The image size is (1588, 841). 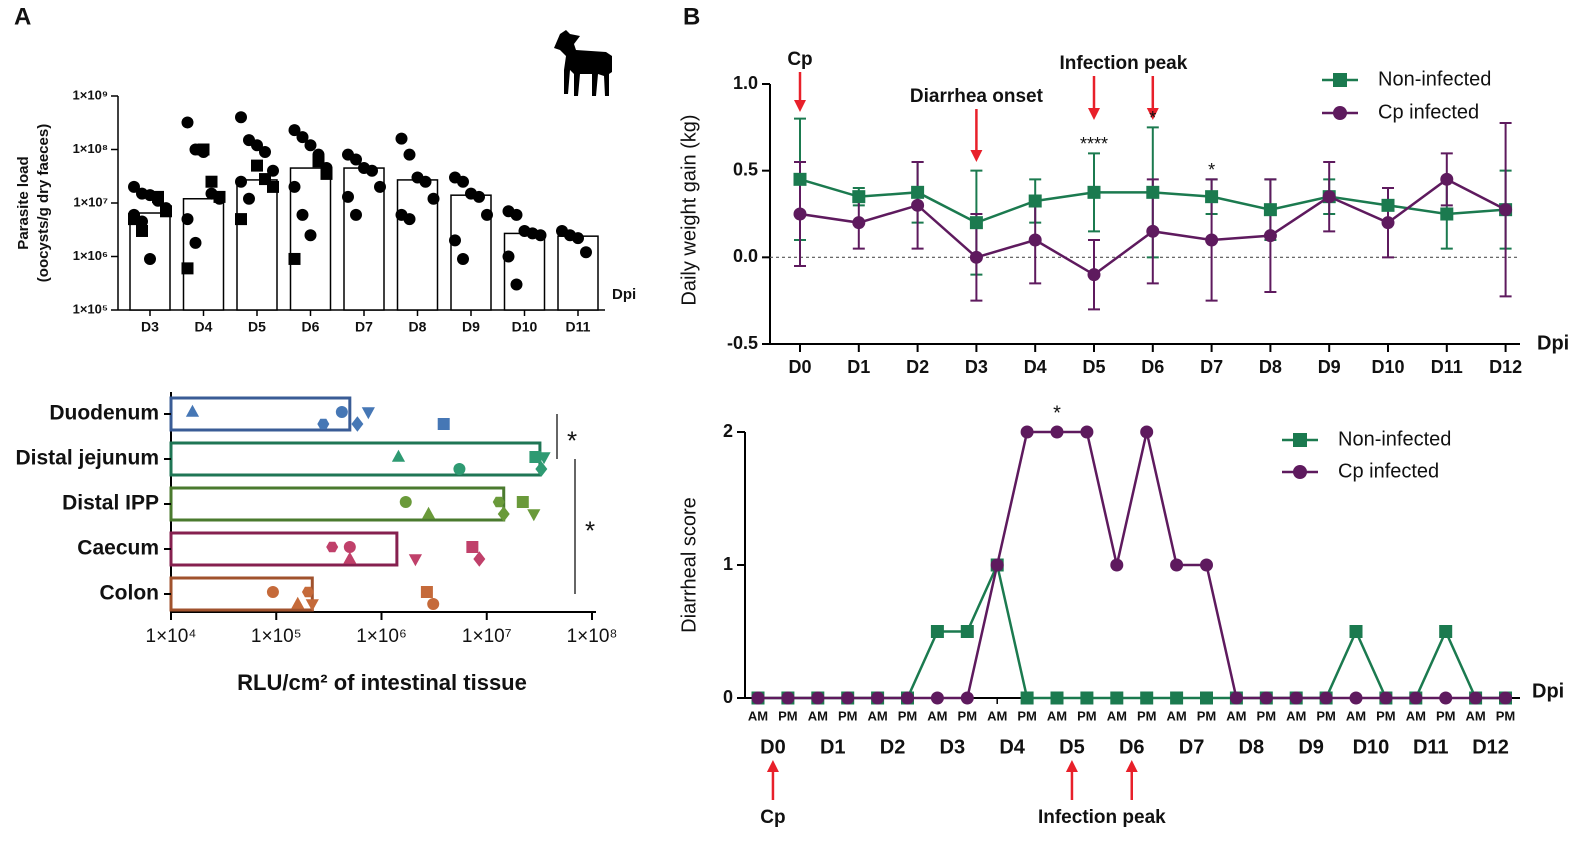 What do you see at coordinates (1387, 367) in the screenshot?
I see `x-tick-label: D10` at bounding box center [1387, 367].